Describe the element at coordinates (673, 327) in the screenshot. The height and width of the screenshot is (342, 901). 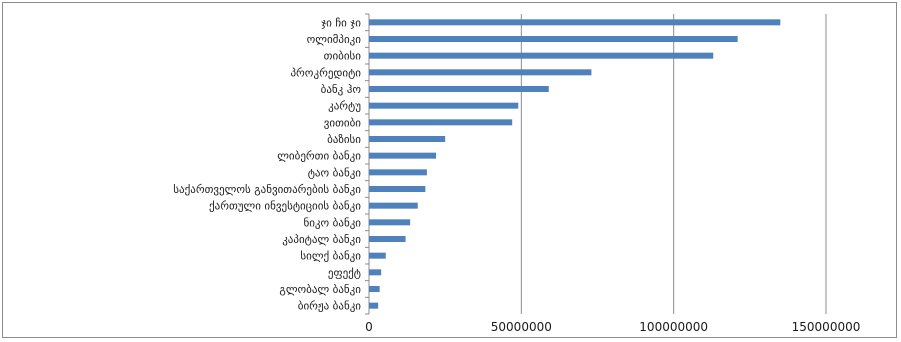
I see `x-tick-label-2: 100000000` at that location.